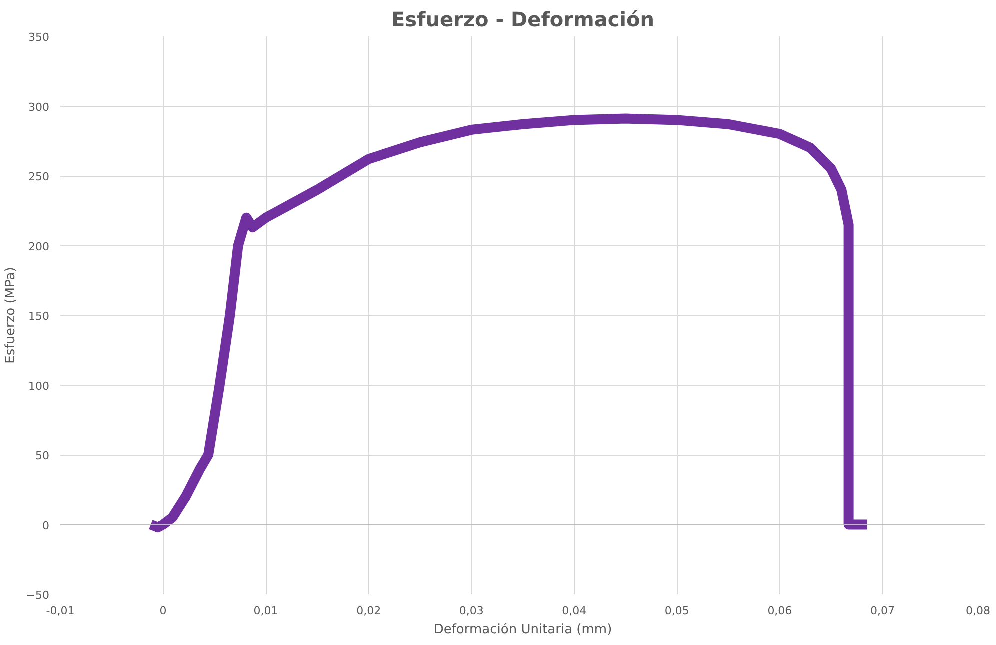 This screenshot has height=645, width=996. I want to click on x-tick-label: 0,05, so click(677, 611).